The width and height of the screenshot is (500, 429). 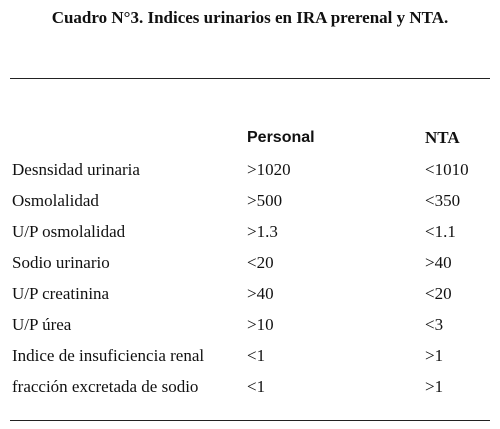 I want to click on row-label: Sodio urinario, so click(x=61, y=262).